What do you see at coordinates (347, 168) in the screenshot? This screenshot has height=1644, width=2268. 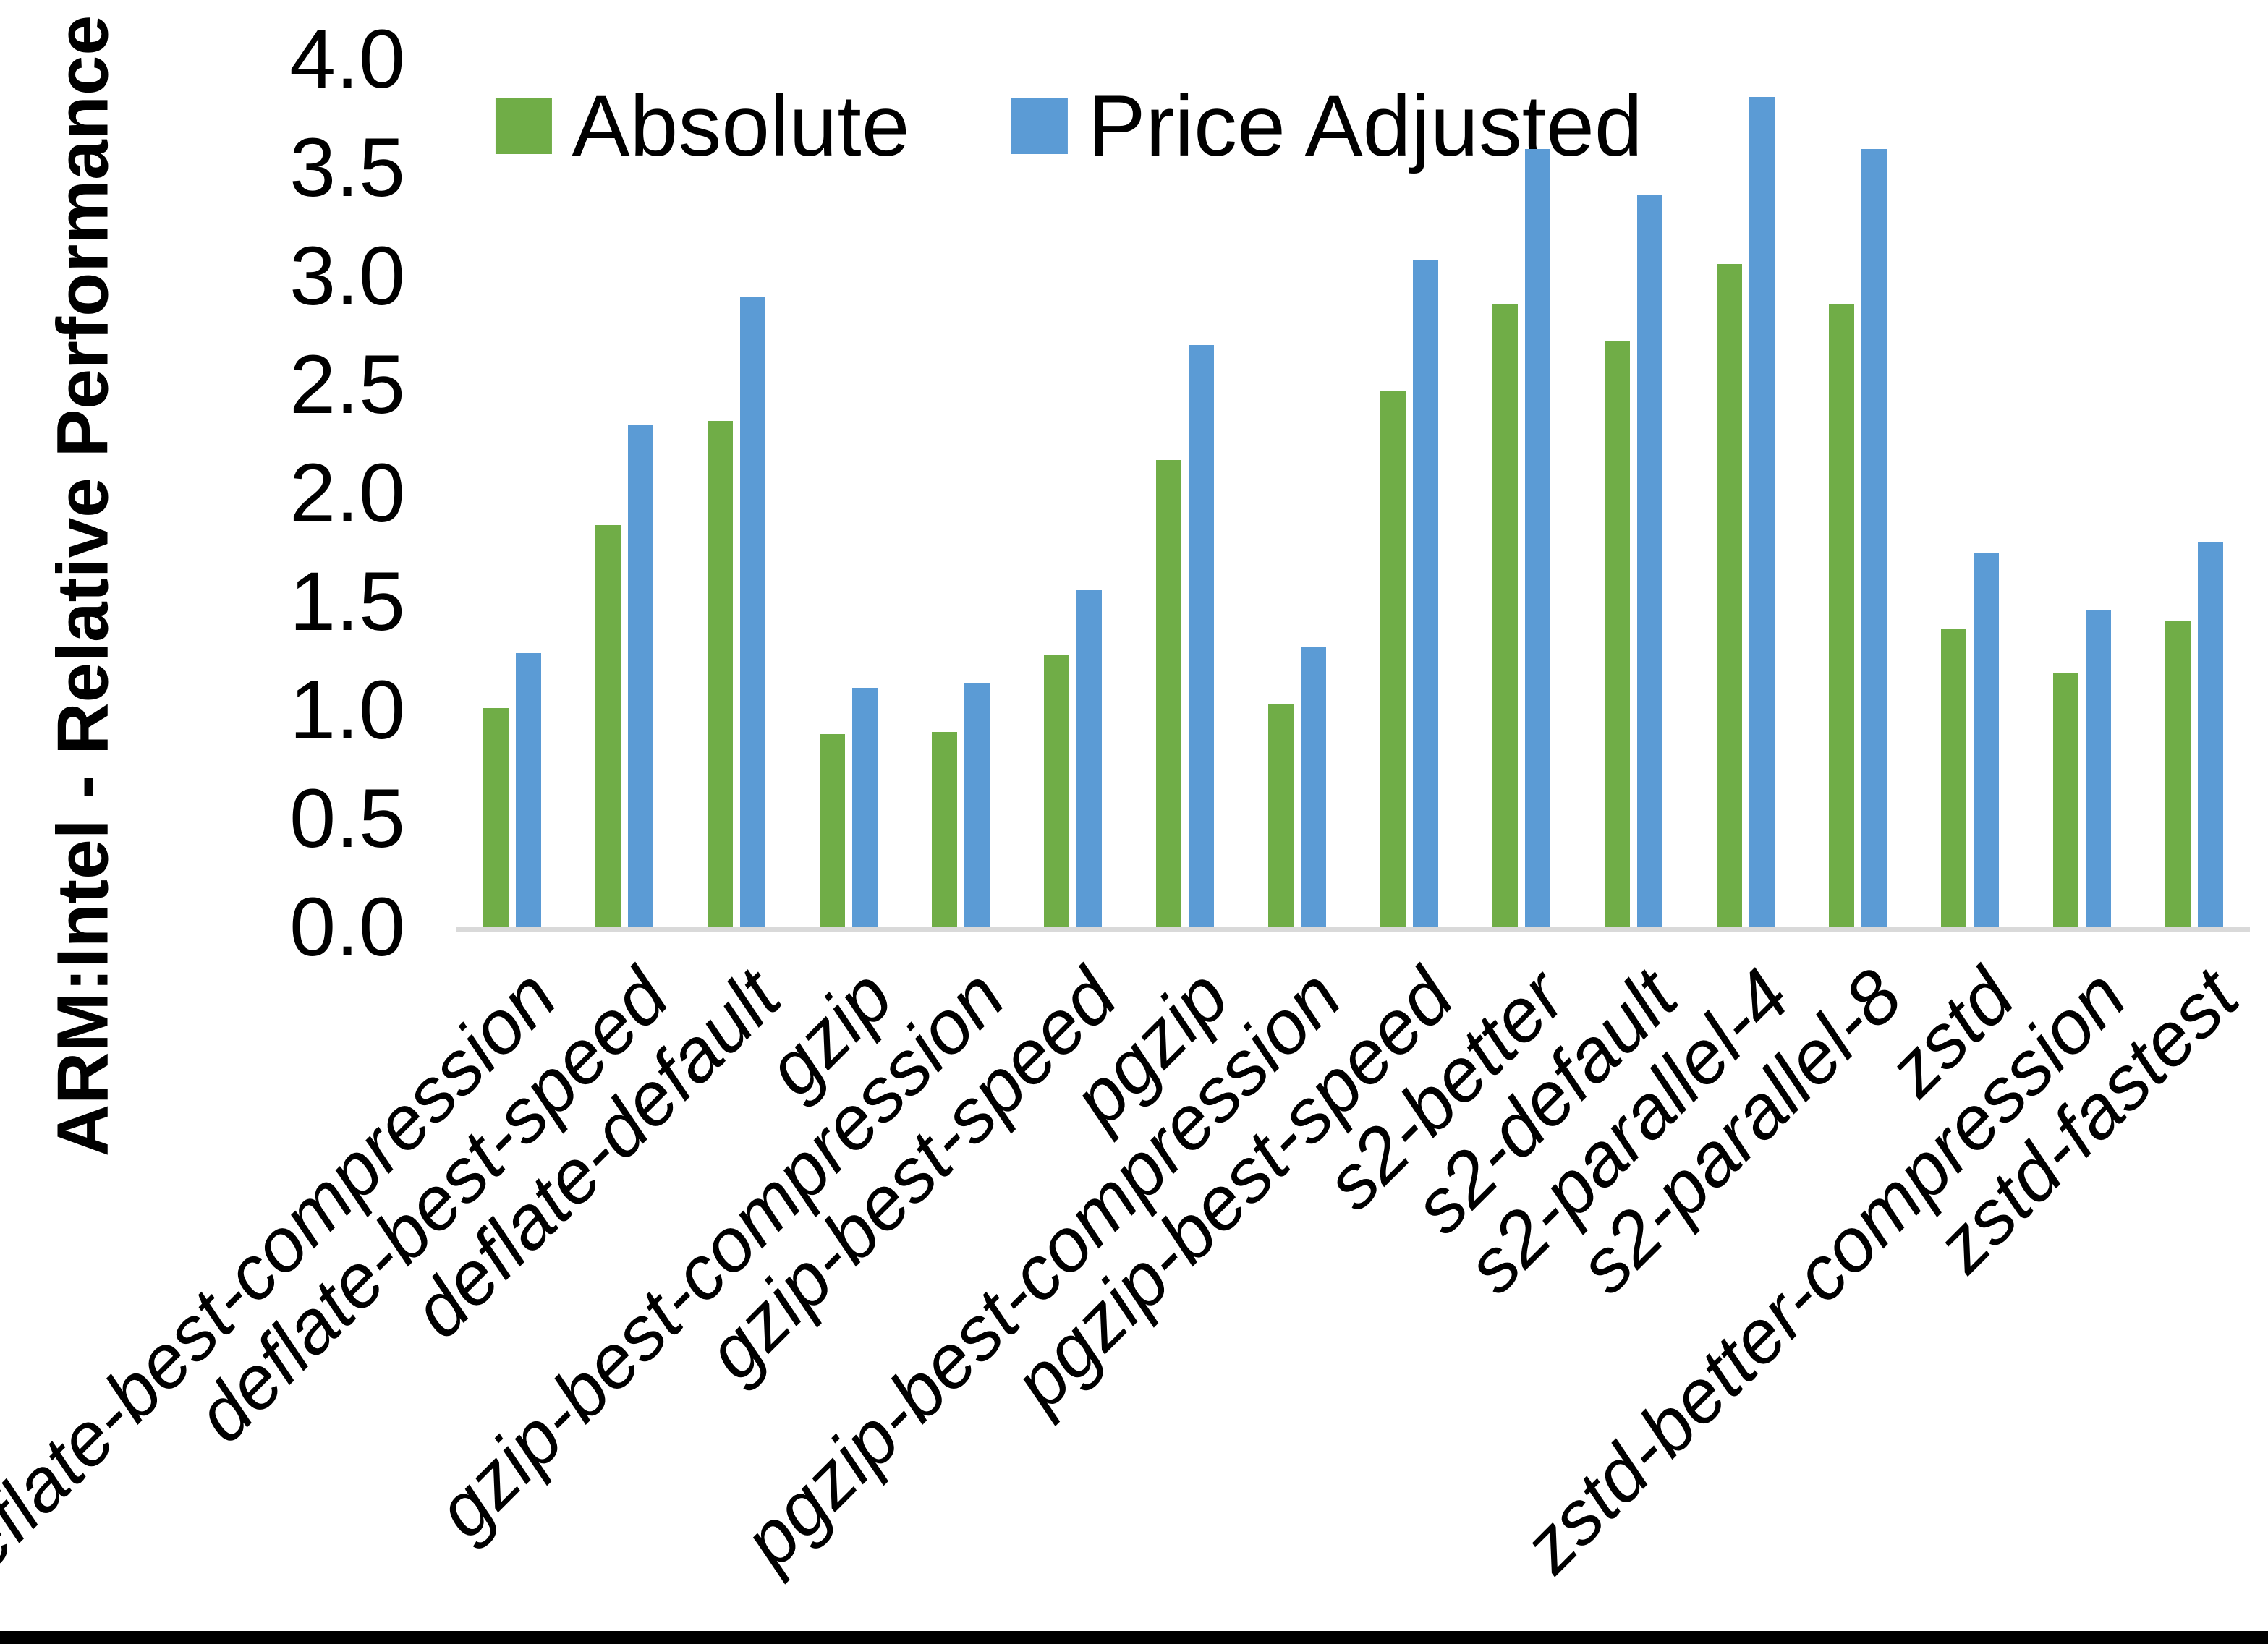 I see `y-tick-label: 3.5` at bounding box center [347, 168].